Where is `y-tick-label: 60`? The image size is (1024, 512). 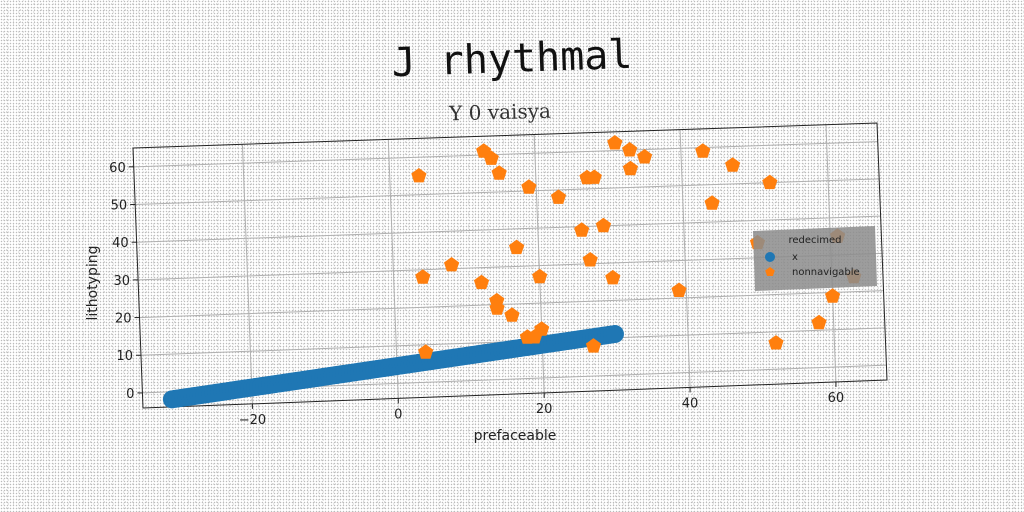
y-tick-label: 60 is located at coordinates (117, 168).